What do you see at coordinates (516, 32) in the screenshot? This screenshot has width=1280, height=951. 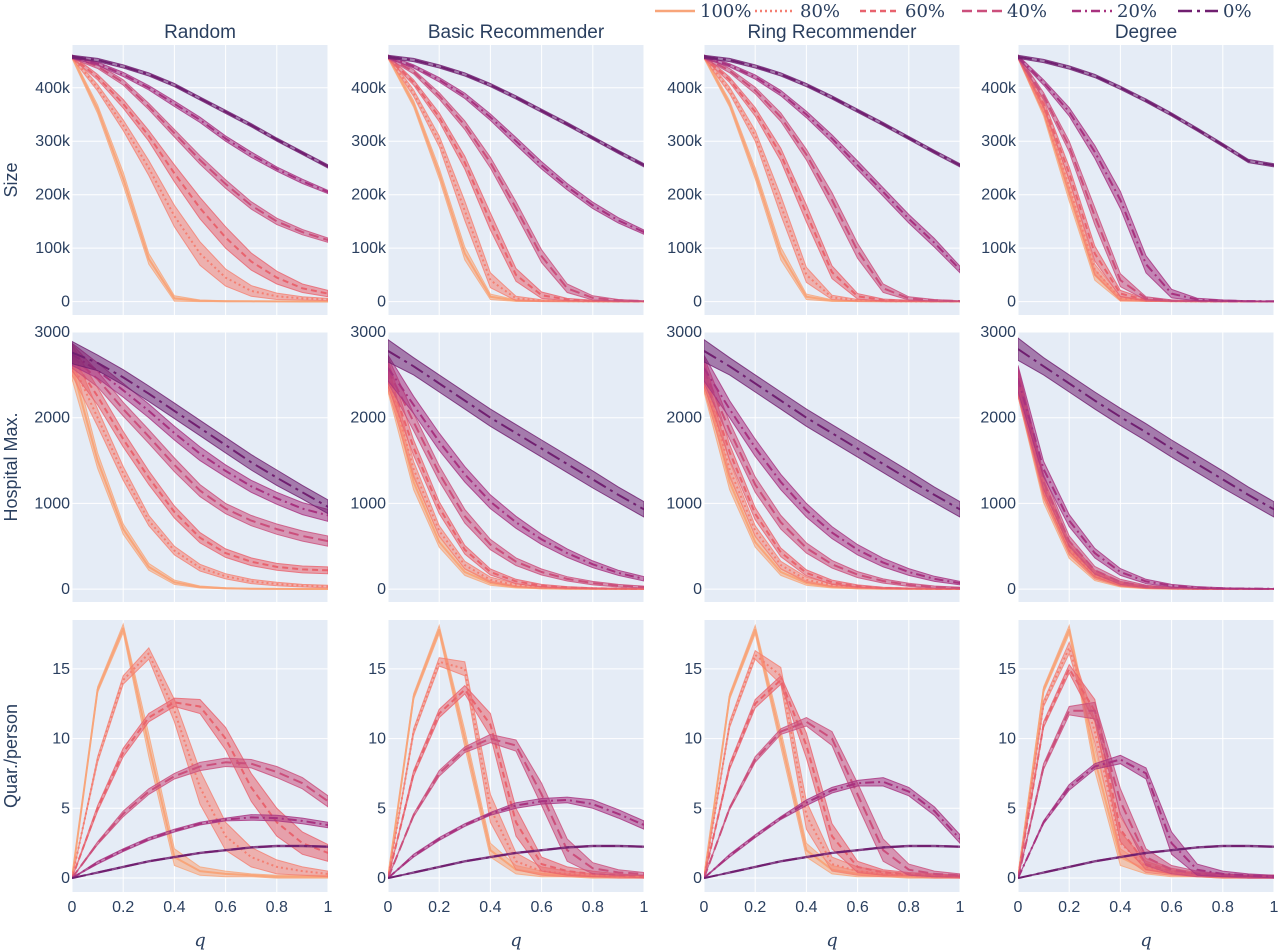 I see `column-title-1: Basic Recommender` at bounding box center [516, 32].